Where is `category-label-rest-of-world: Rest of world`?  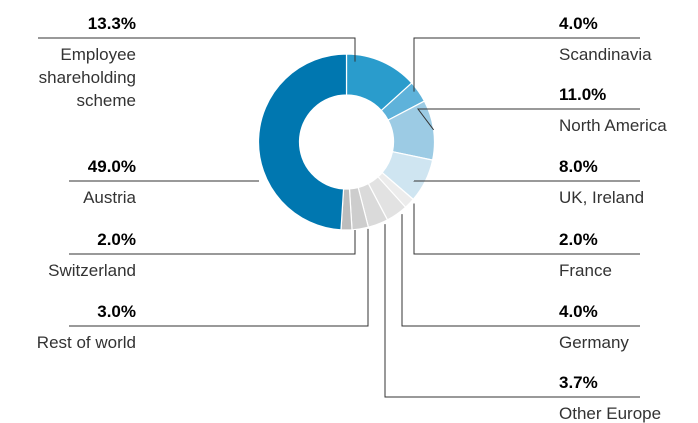
category-label-rest-of-world: Rest of world is located at coordinates (86, 342).